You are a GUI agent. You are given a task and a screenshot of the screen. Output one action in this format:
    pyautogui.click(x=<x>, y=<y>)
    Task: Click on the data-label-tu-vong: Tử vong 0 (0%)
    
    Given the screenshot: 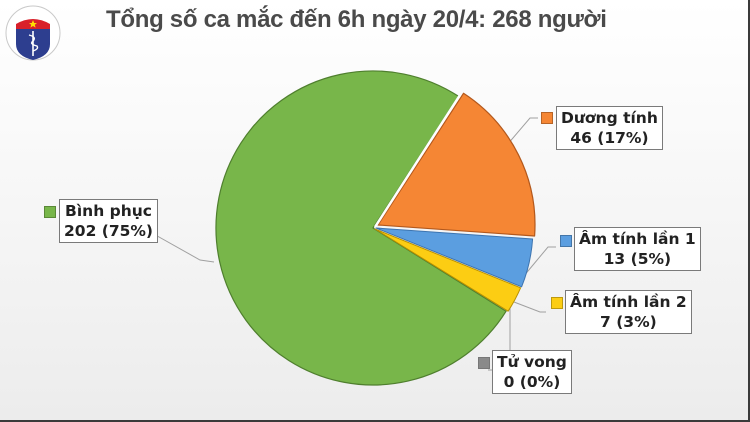 What is the action you would take?
    pyautogui.click(x=532, y=372)
    